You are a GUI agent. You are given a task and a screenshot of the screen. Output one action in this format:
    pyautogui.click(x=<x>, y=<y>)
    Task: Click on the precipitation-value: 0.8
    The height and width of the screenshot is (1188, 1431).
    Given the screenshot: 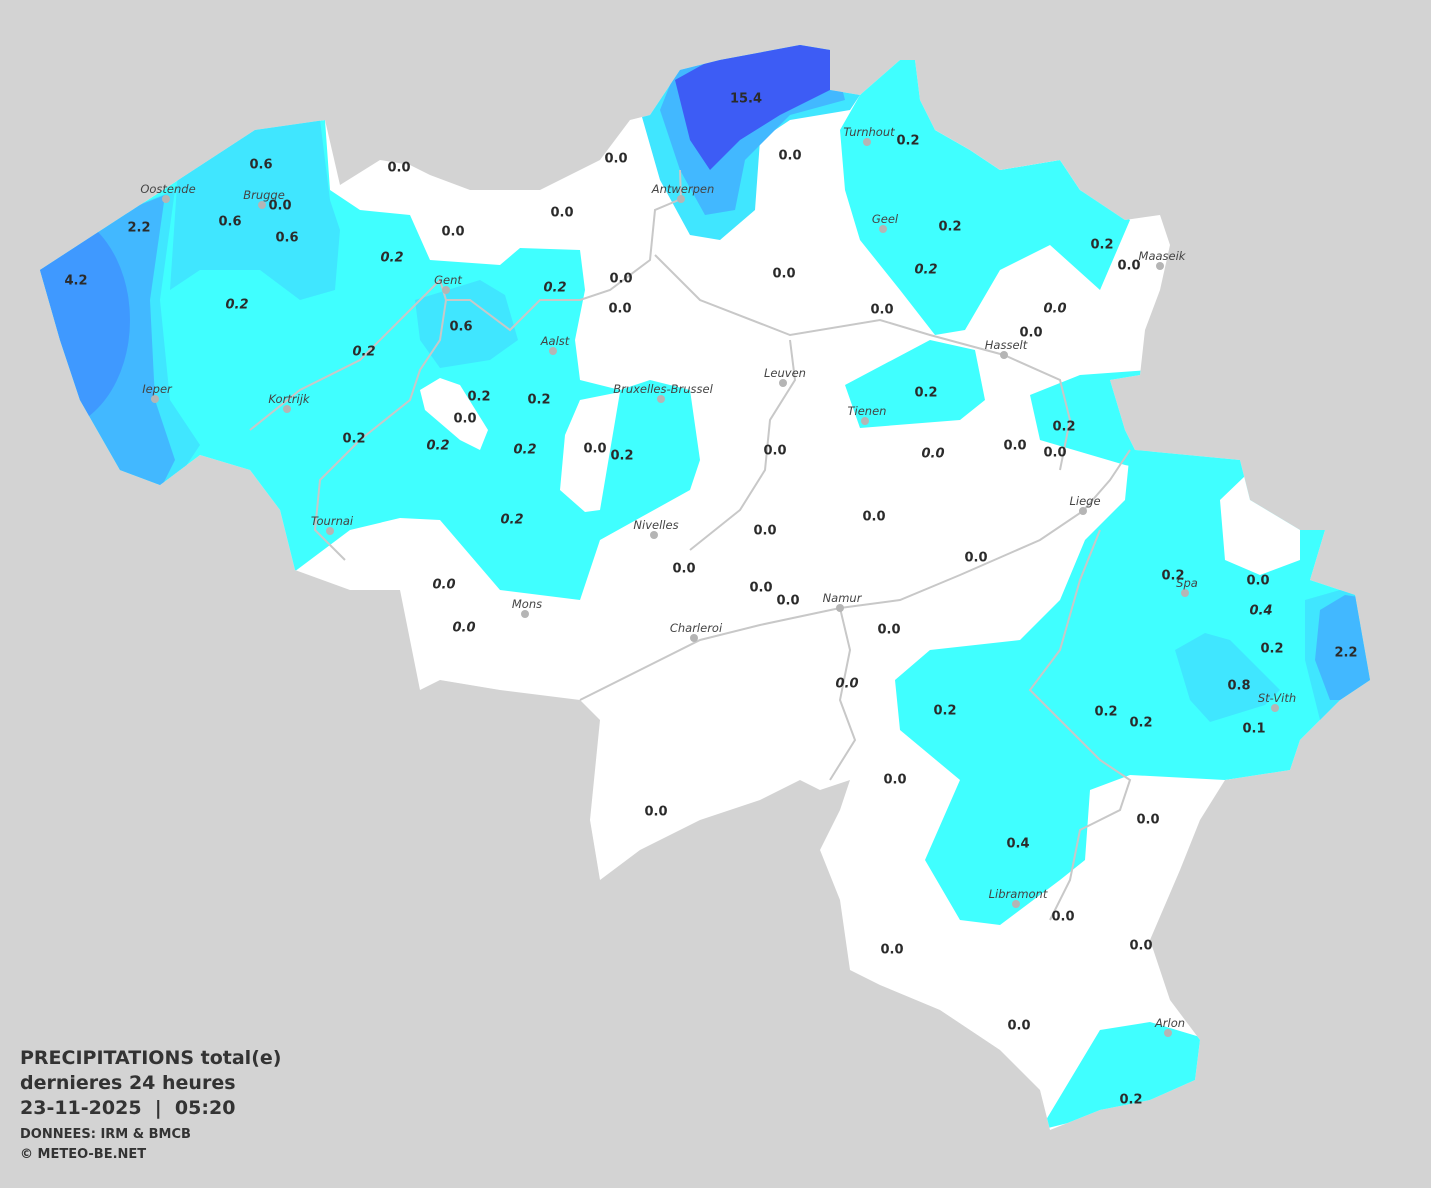 What is the action you would take?
    pyautogui.click(x=1238, y=686)
    